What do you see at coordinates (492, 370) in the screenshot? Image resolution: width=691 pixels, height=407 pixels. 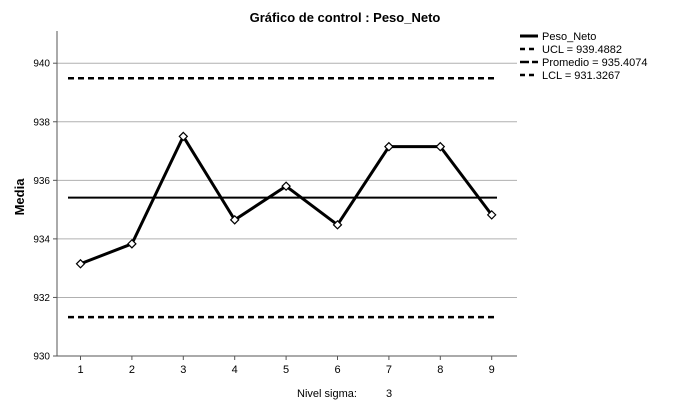 I see `x-tick-label: 9` at bounding box center [492, 370].